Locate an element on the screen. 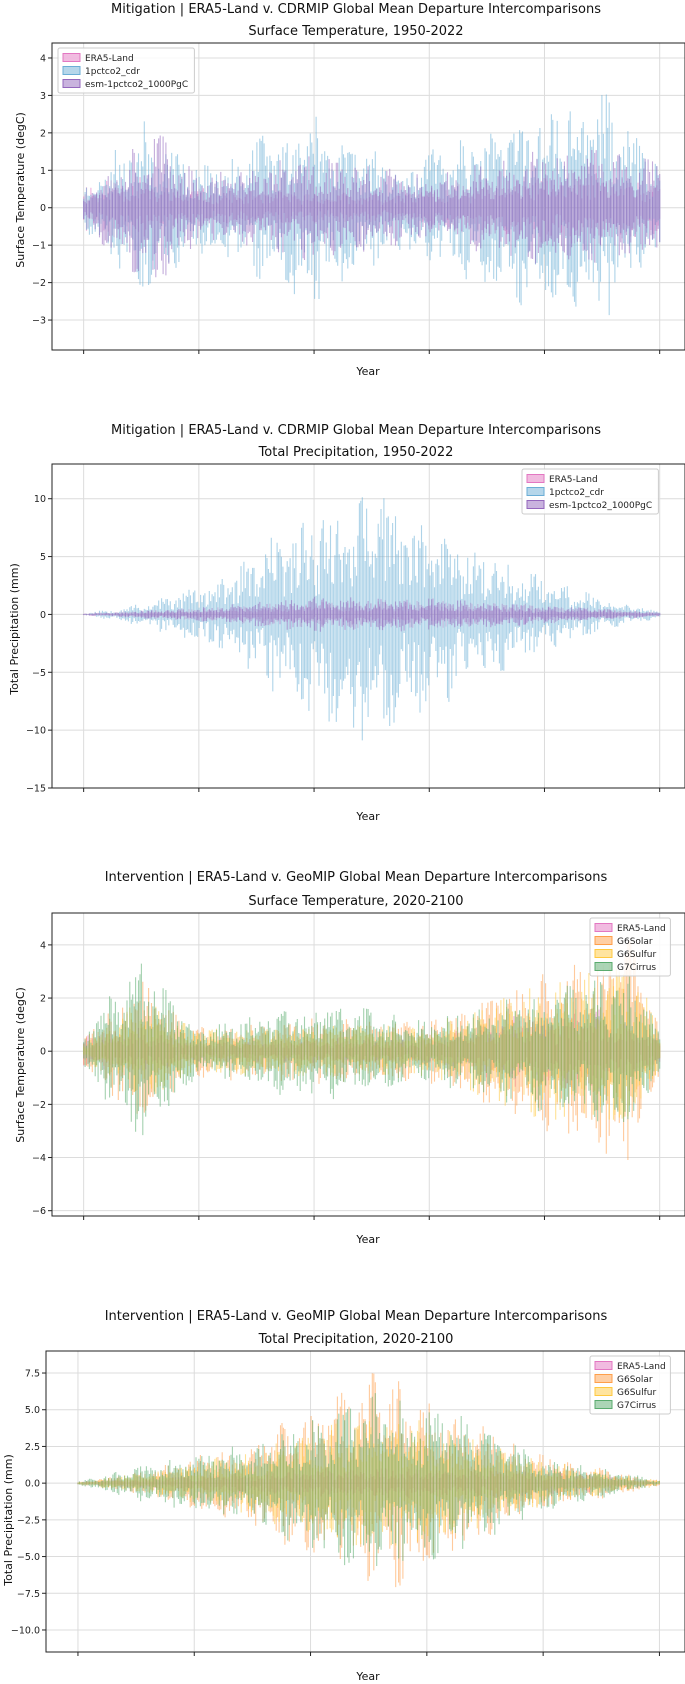 This screenshot has width=685, height=1684. y-tick-label: −4 is located at coordinates (39, 1158).